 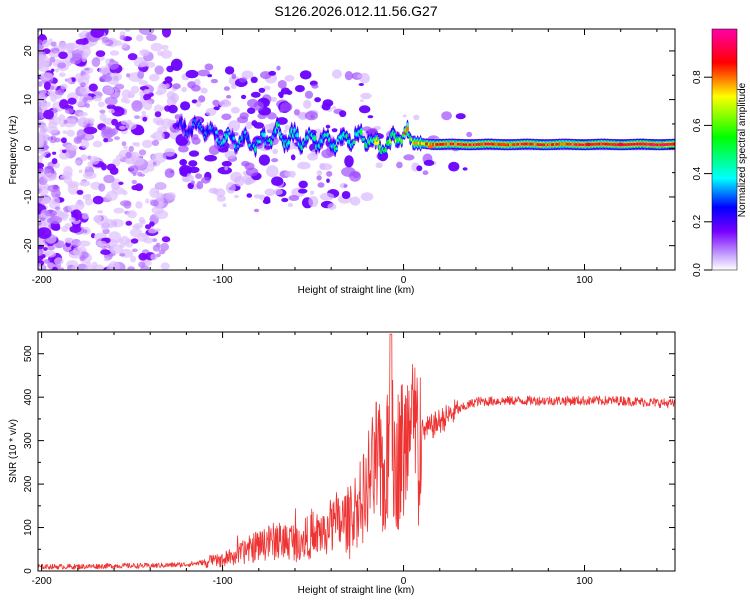 I want to click on snr-x-label: Height of straight line (km), so click(x=356, y=590).